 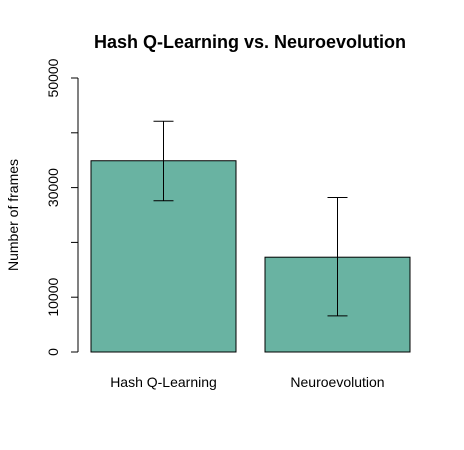 I want to click on chart-title: Hash Q-Learning vs. Neuroevolution, so click(x=250, y=42).